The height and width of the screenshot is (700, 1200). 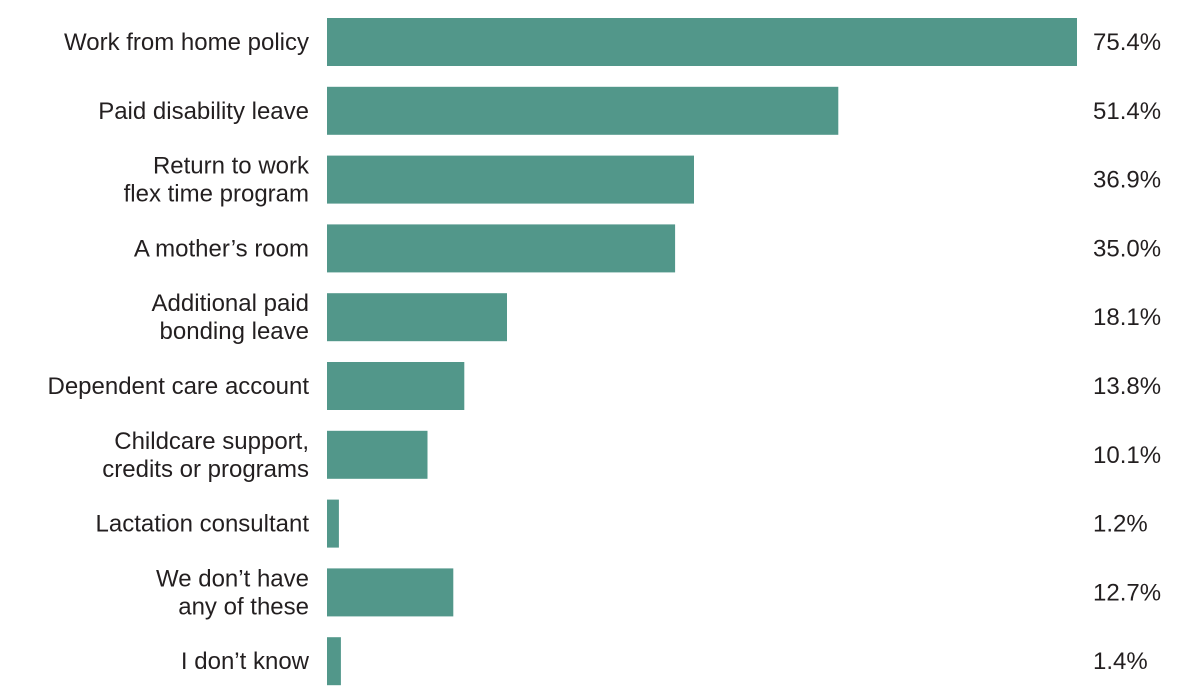 I want to click on category-label-lactation-consultant: Lactation consultant, so click(x=203, y=524).